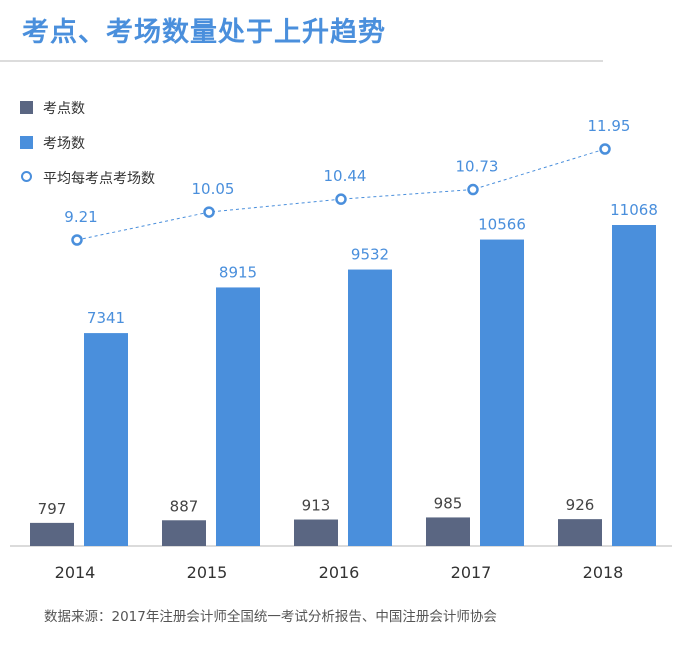 The width and height of the screenshot is (680, 658). What do you see at coordinates (120, 143) in the screenshot?
I see `legend-item-exam-rooms: 考场数` at bounding box center [120, 143].